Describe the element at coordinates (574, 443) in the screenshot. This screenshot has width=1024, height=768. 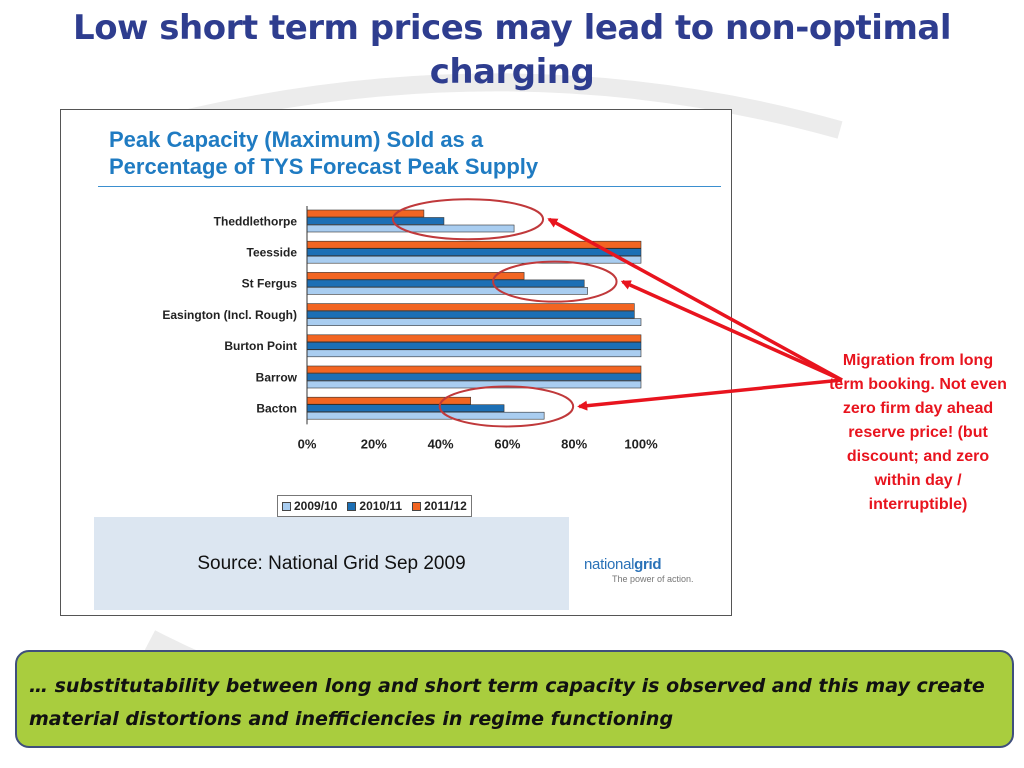
I see `x-tick-label: 80%` at that location.